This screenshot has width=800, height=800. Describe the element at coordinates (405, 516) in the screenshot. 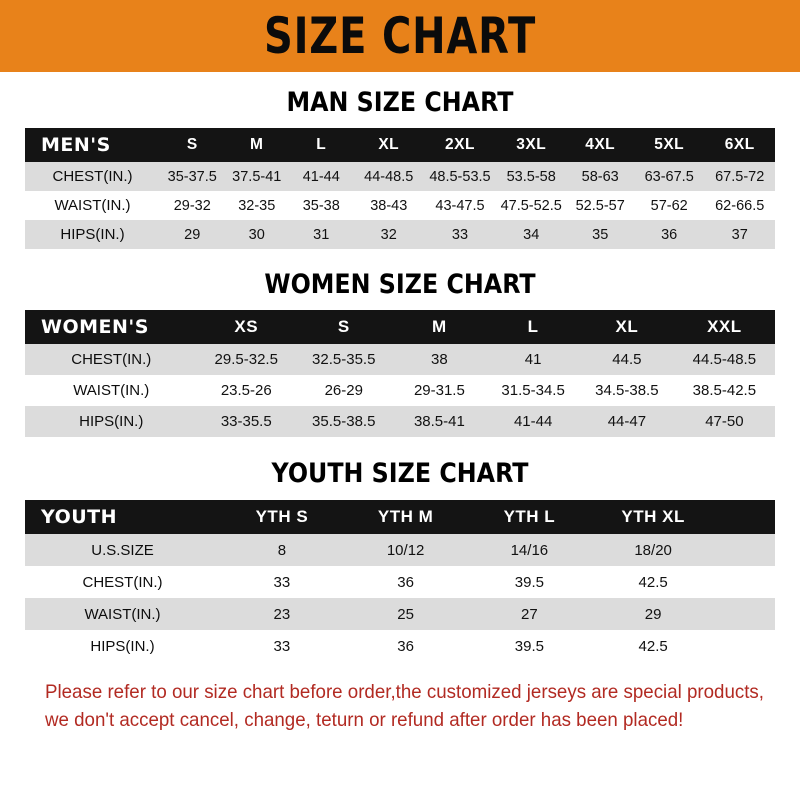

I see `header-size-yth-m: YTH M` at that location.